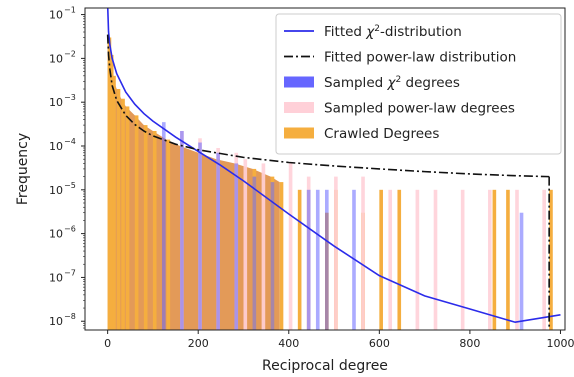  What do you see at coordinates (469, 343) in the screenshot?
I see `x-tick-label: 800` at bounding box center [469, 343].